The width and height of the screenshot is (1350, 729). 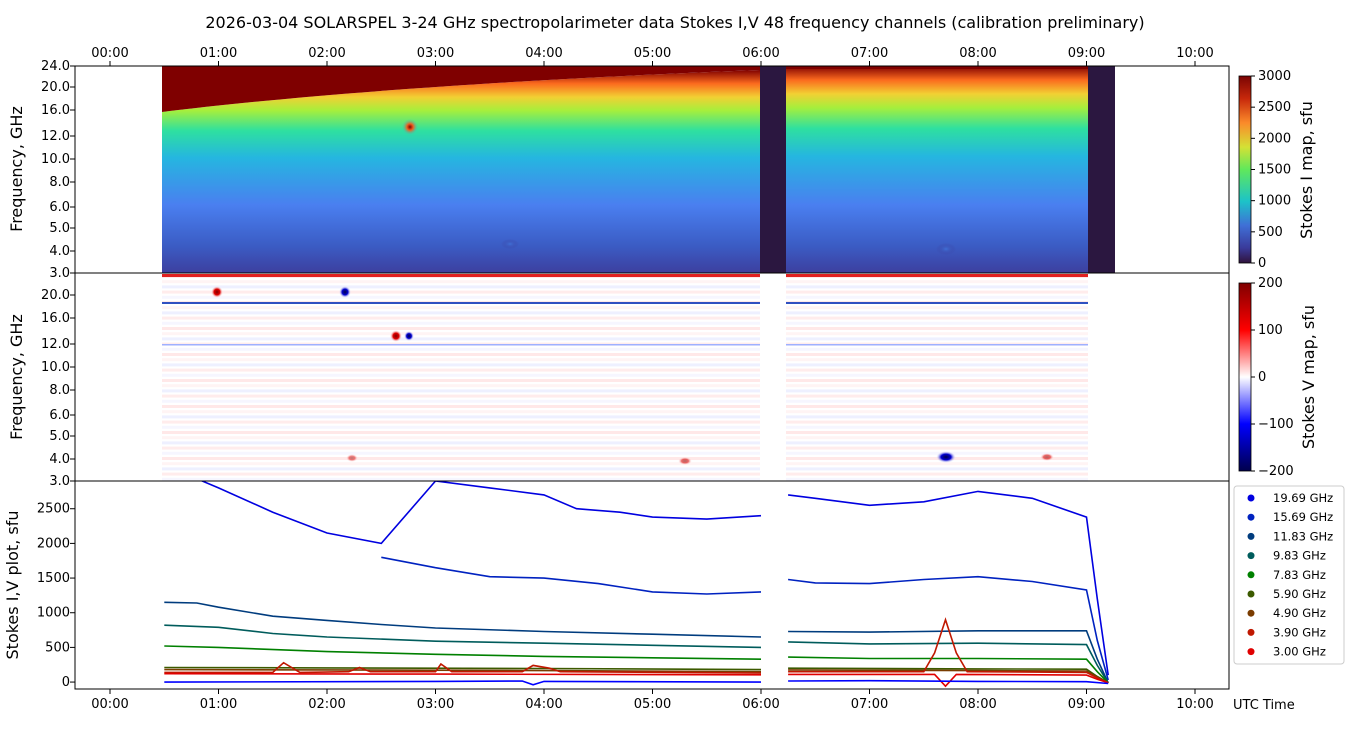 I want to click on plot-tick-label: 1000, so click(x=53, y=613).